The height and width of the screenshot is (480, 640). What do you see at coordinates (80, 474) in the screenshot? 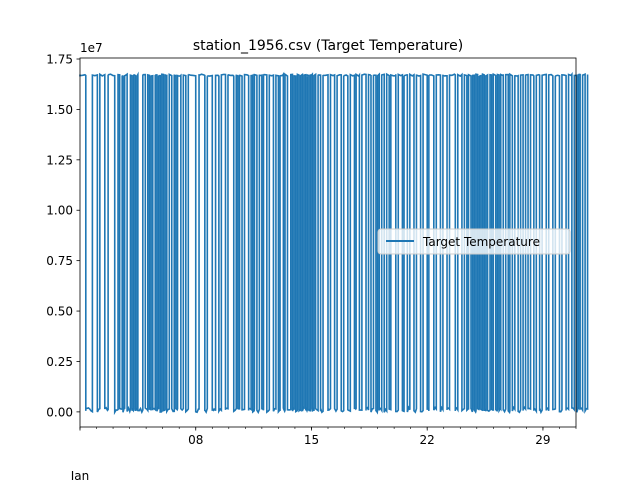
I see `x-axis-month-label: Jan` at bounding box center [80, 474].